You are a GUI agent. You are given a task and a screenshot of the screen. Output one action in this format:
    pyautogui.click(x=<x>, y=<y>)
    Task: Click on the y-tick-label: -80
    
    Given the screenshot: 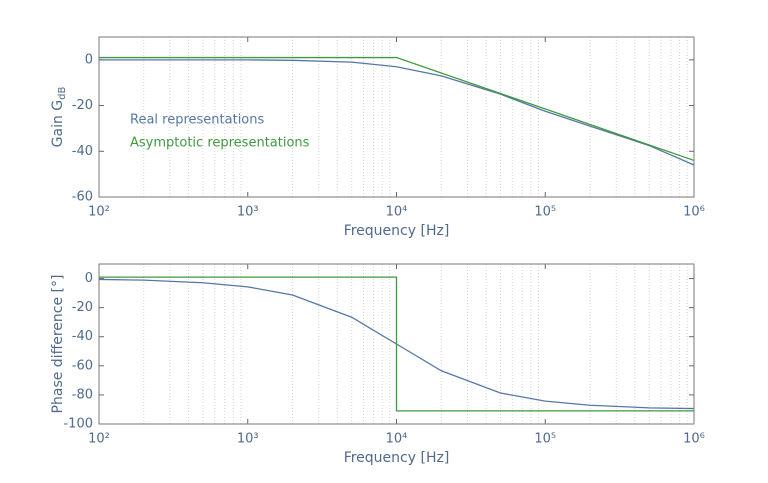 What is the action you would take?
    pyautogui.click(x=82, y=394)
    